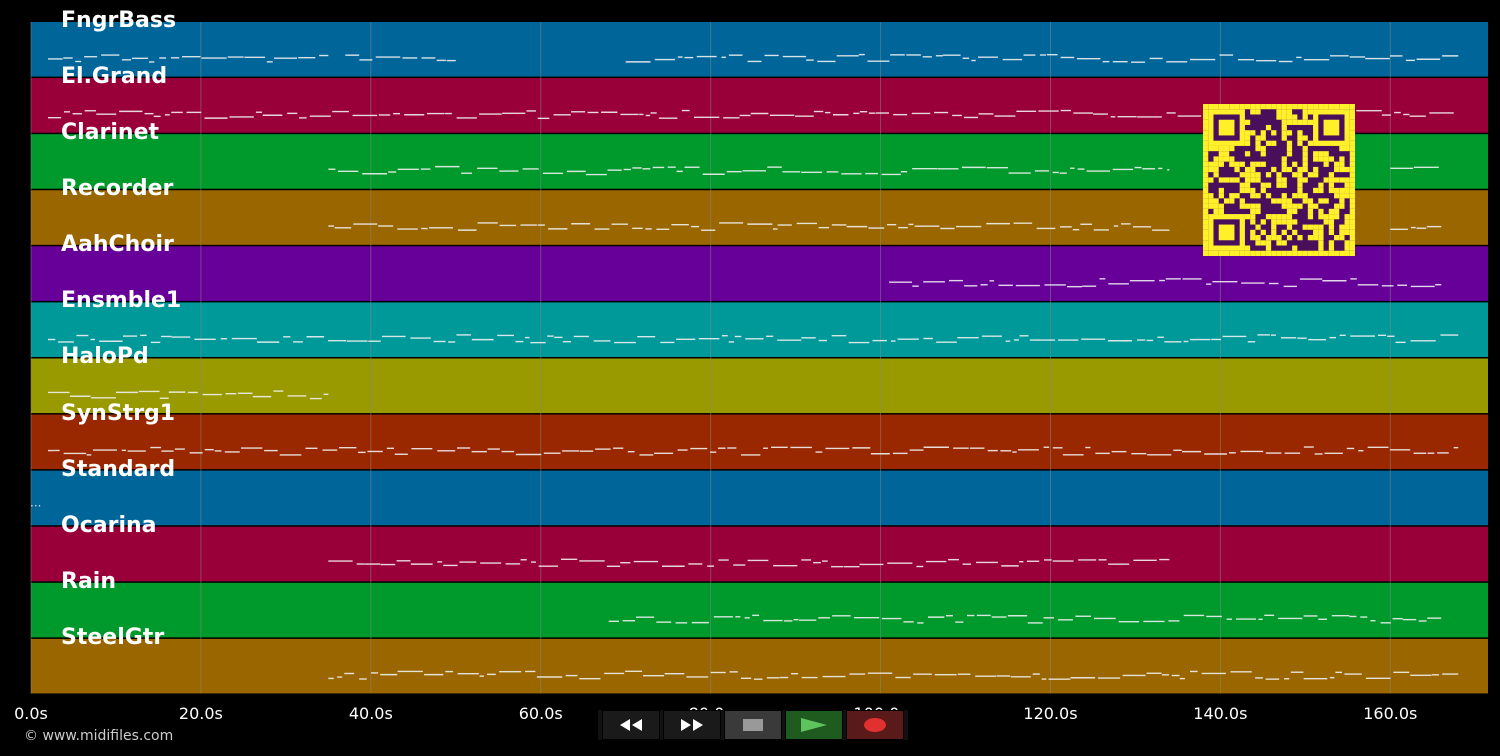 This screenshot has height=756, width=1500. I want to click on play-icon, so click(814, 725).